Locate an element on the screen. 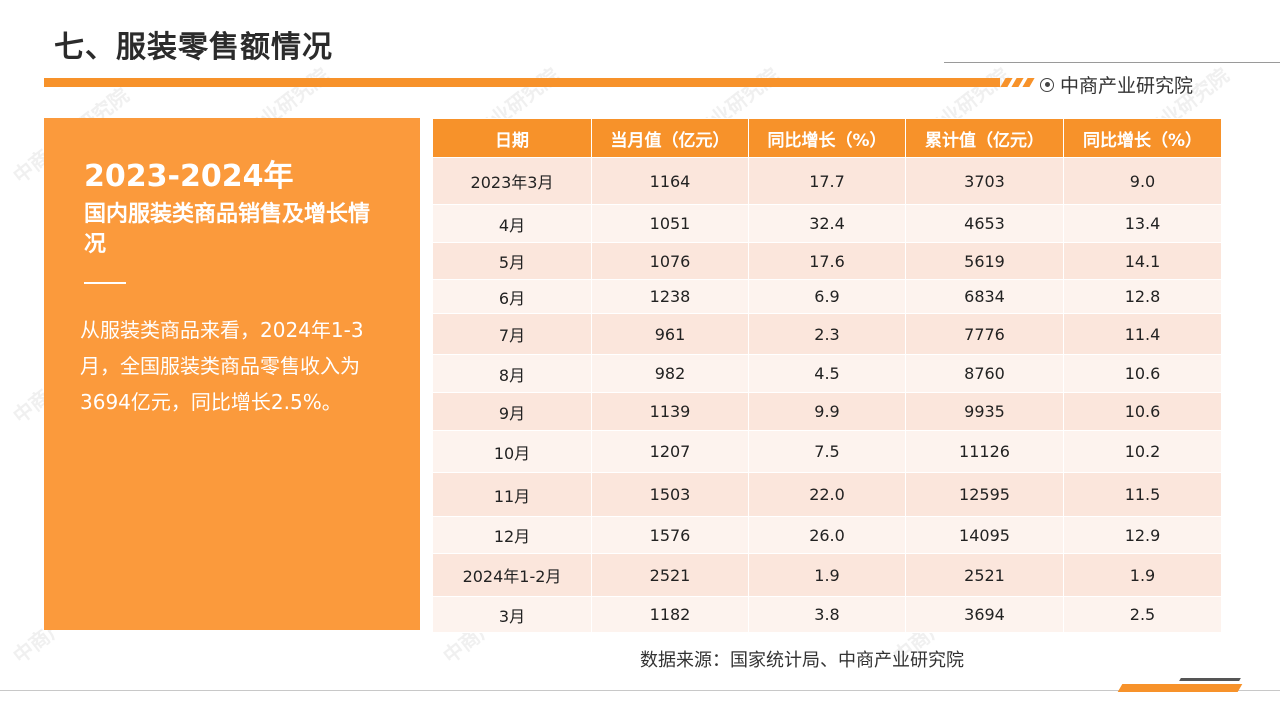 The width and height of the screenshot is (1280, 720). table-cell: 2.5 is located at coordinates (1142, 614).